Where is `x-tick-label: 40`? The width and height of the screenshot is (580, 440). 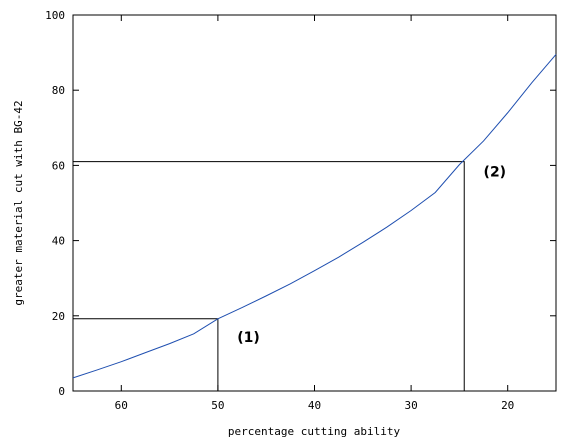 x-tick-label: 40 is located at coordinates (314, 405).